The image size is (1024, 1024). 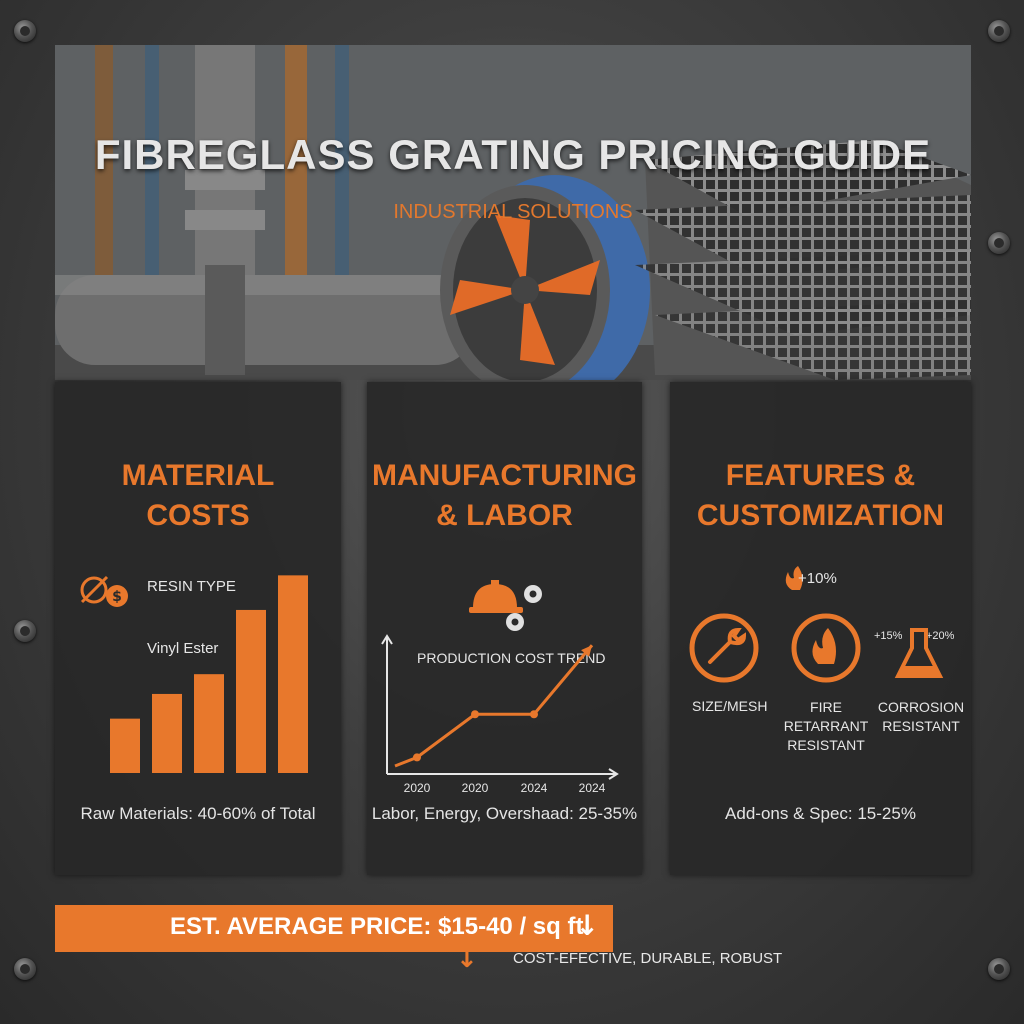 What do you see at coordinates (921, 716) in the screenshot?
I see `corrosion-resistant-label: CORROSION RESISTANT` at bounding box center [921, 716].